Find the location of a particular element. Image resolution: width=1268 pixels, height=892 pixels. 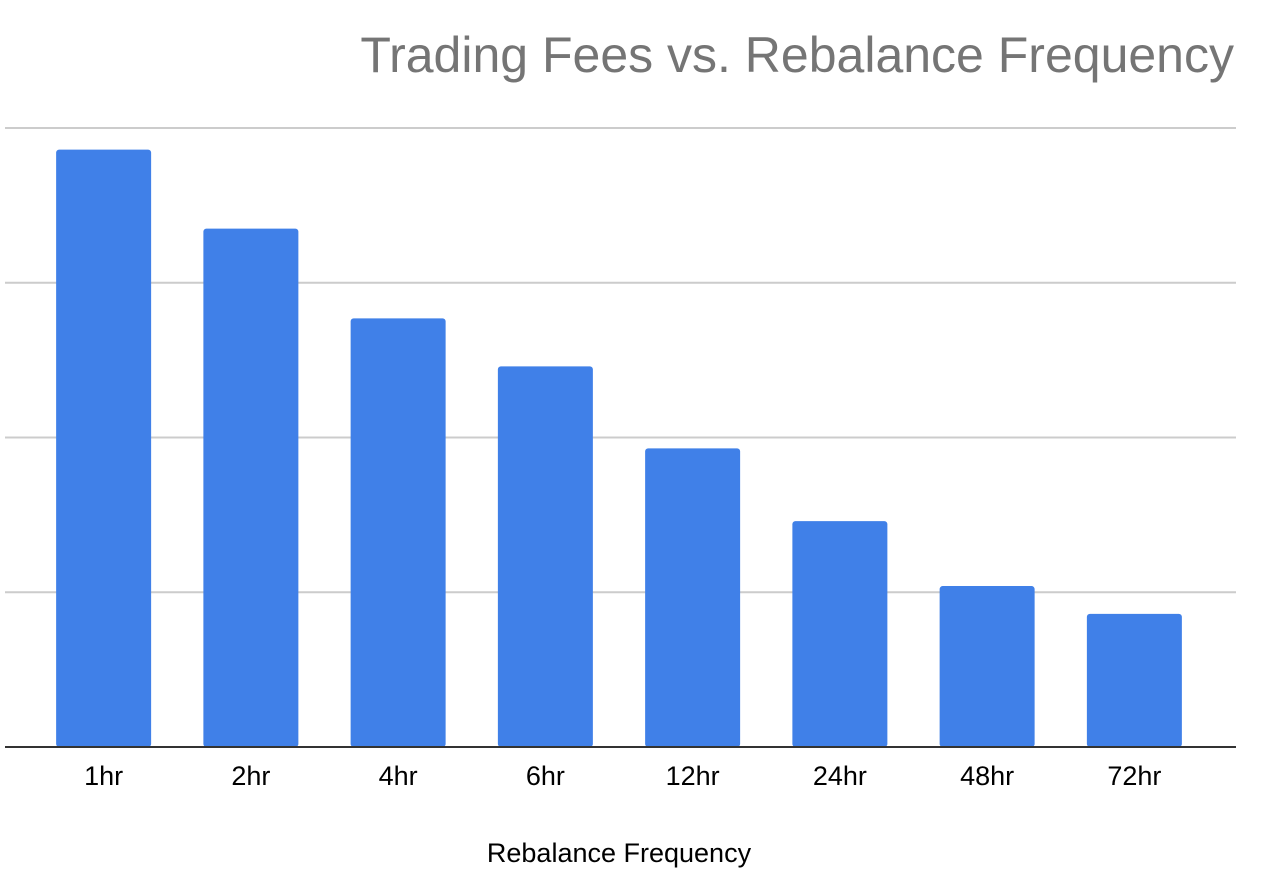

x-tick-label-72hr: 72hr is located at coordinates (1134, 776).